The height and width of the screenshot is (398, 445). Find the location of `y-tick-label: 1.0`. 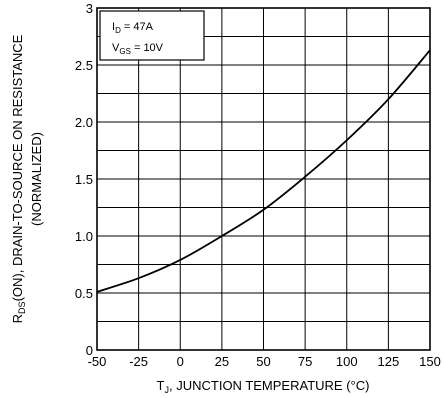

y-tick-label: 1.0 is located at coordinates (84, 236).